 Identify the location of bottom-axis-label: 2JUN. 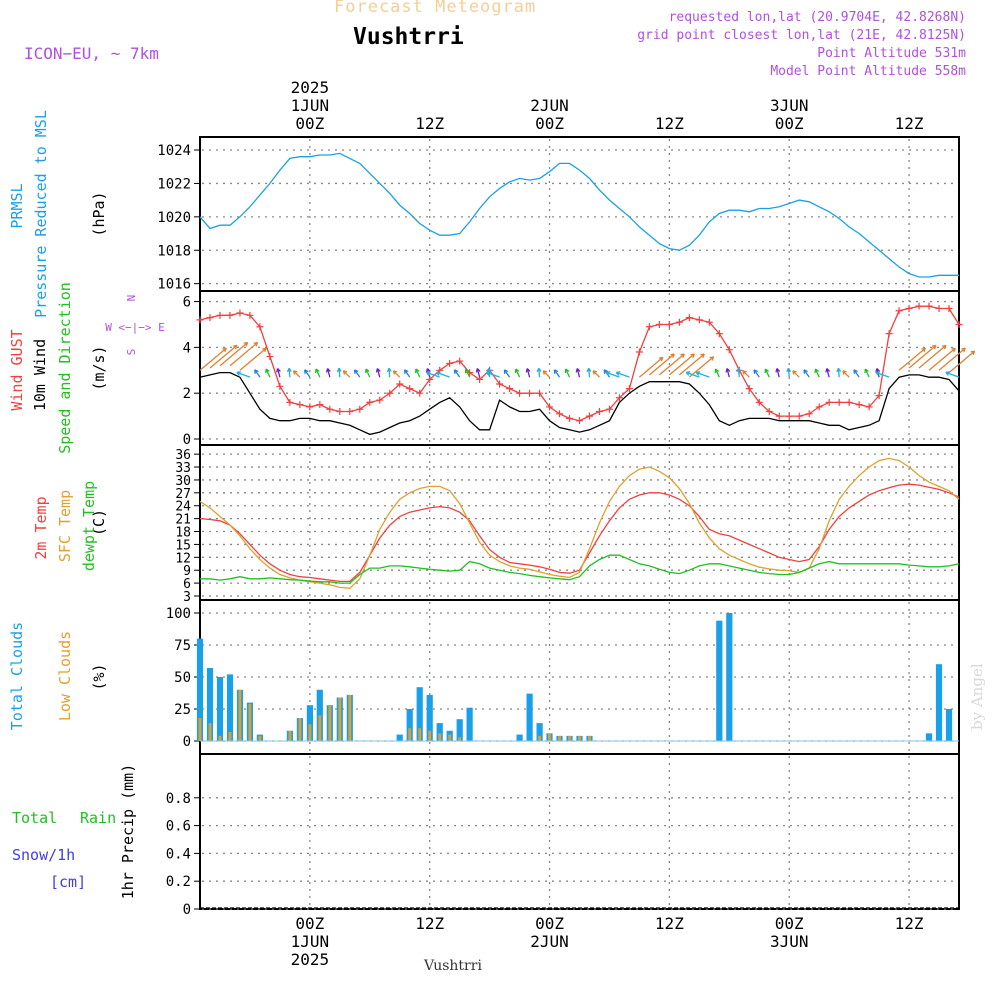
(549, 941).